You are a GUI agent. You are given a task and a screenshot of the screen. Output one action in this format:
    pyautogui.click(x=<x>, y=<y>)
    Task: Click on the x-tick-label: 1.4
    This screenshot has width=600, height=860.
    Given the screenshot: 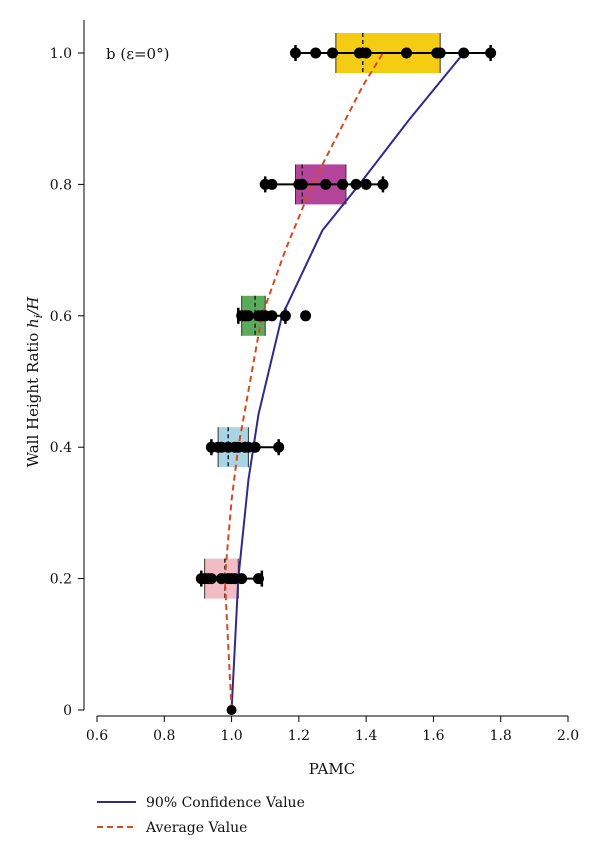 What is the action you would take?
    pyautogui.click(x=366, y=736)
    